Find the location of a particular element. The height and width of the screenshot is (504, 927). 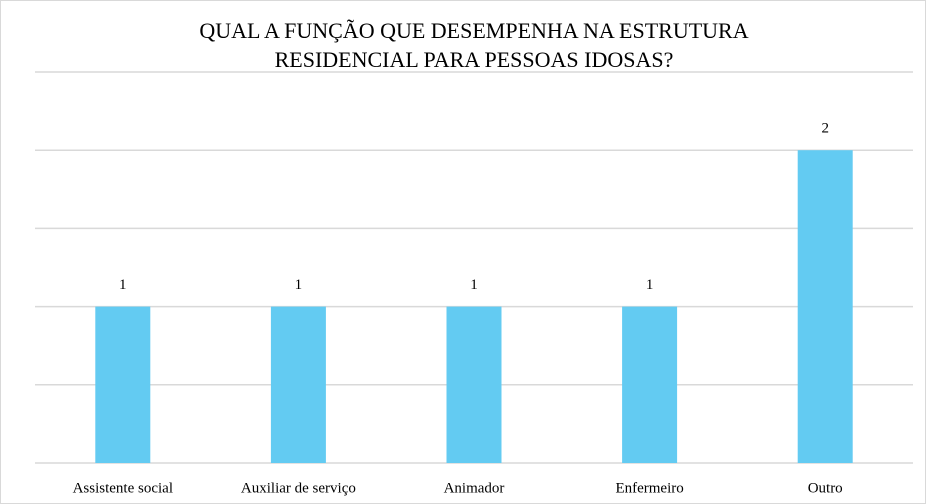

x-tick-label: Enfermeiro is located at coordinates (649, 488).